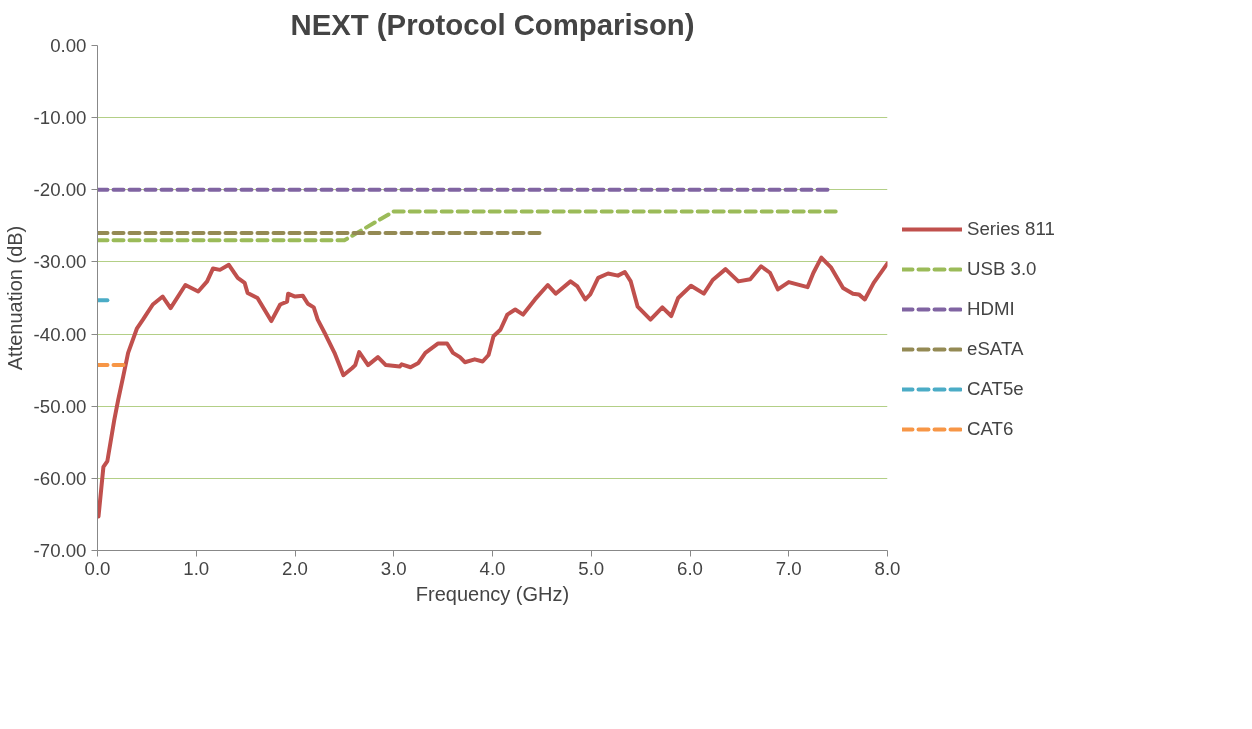  Describe the element at coordinates (995, 349) in the screenshot. I see `legend-label: eSATA` at that location.